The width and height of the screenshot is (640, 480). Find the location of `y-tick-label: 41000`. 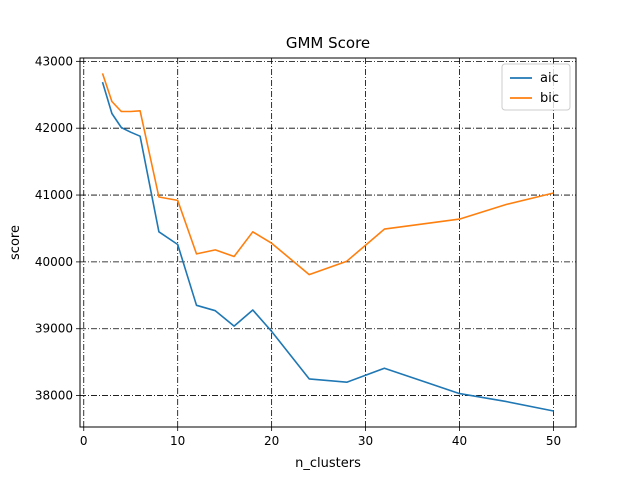

y-tick-label: 41000 is located at coordinates (54, 195).